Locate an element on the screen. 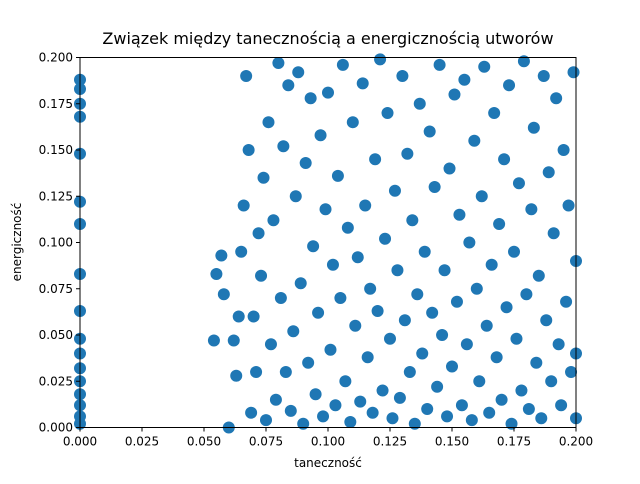  y-tick-label: 0.000 is located at coordinates (56, 428).